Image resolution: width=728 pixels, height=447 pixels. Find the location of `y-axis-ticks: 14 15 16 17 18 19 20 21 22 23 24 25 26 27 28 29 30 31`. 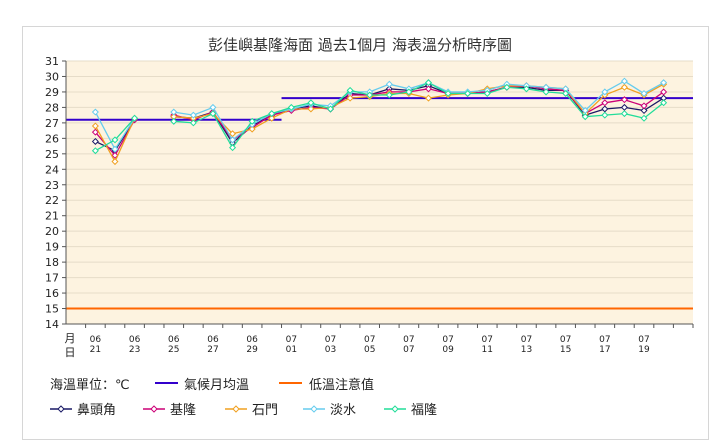

y-axis-ticks: 14 15 16 17 18 19 20 21 22 23 24 25 26 27 28 29 30 31 is located at coordinates (55, 193).